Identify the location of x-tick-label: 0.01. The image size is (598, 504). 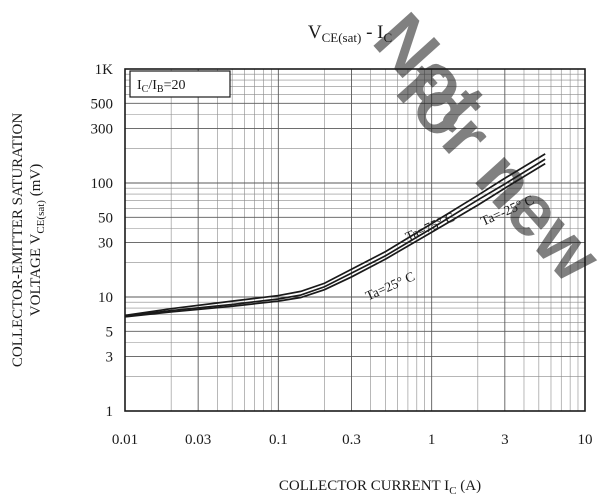
(125, 440).